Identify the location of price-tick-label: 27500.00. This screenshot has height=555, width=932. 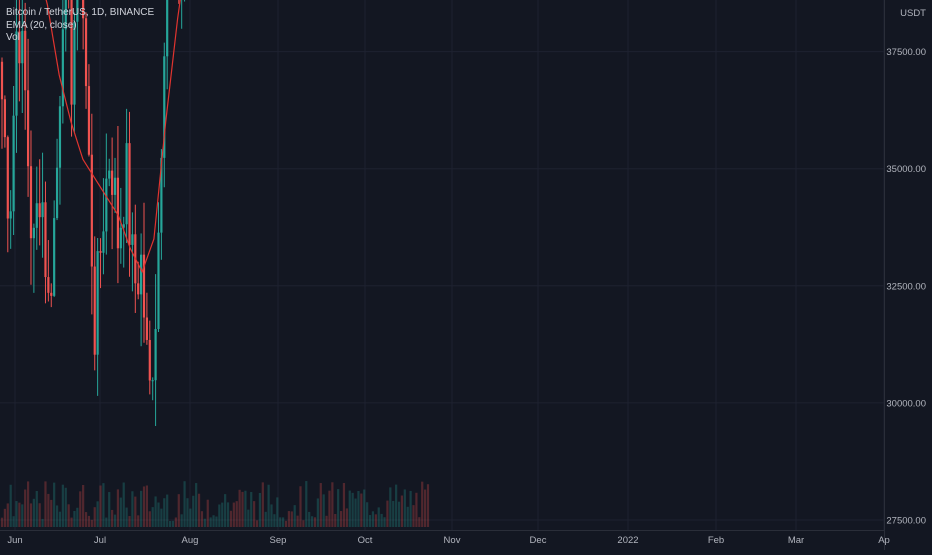
(906, 521).